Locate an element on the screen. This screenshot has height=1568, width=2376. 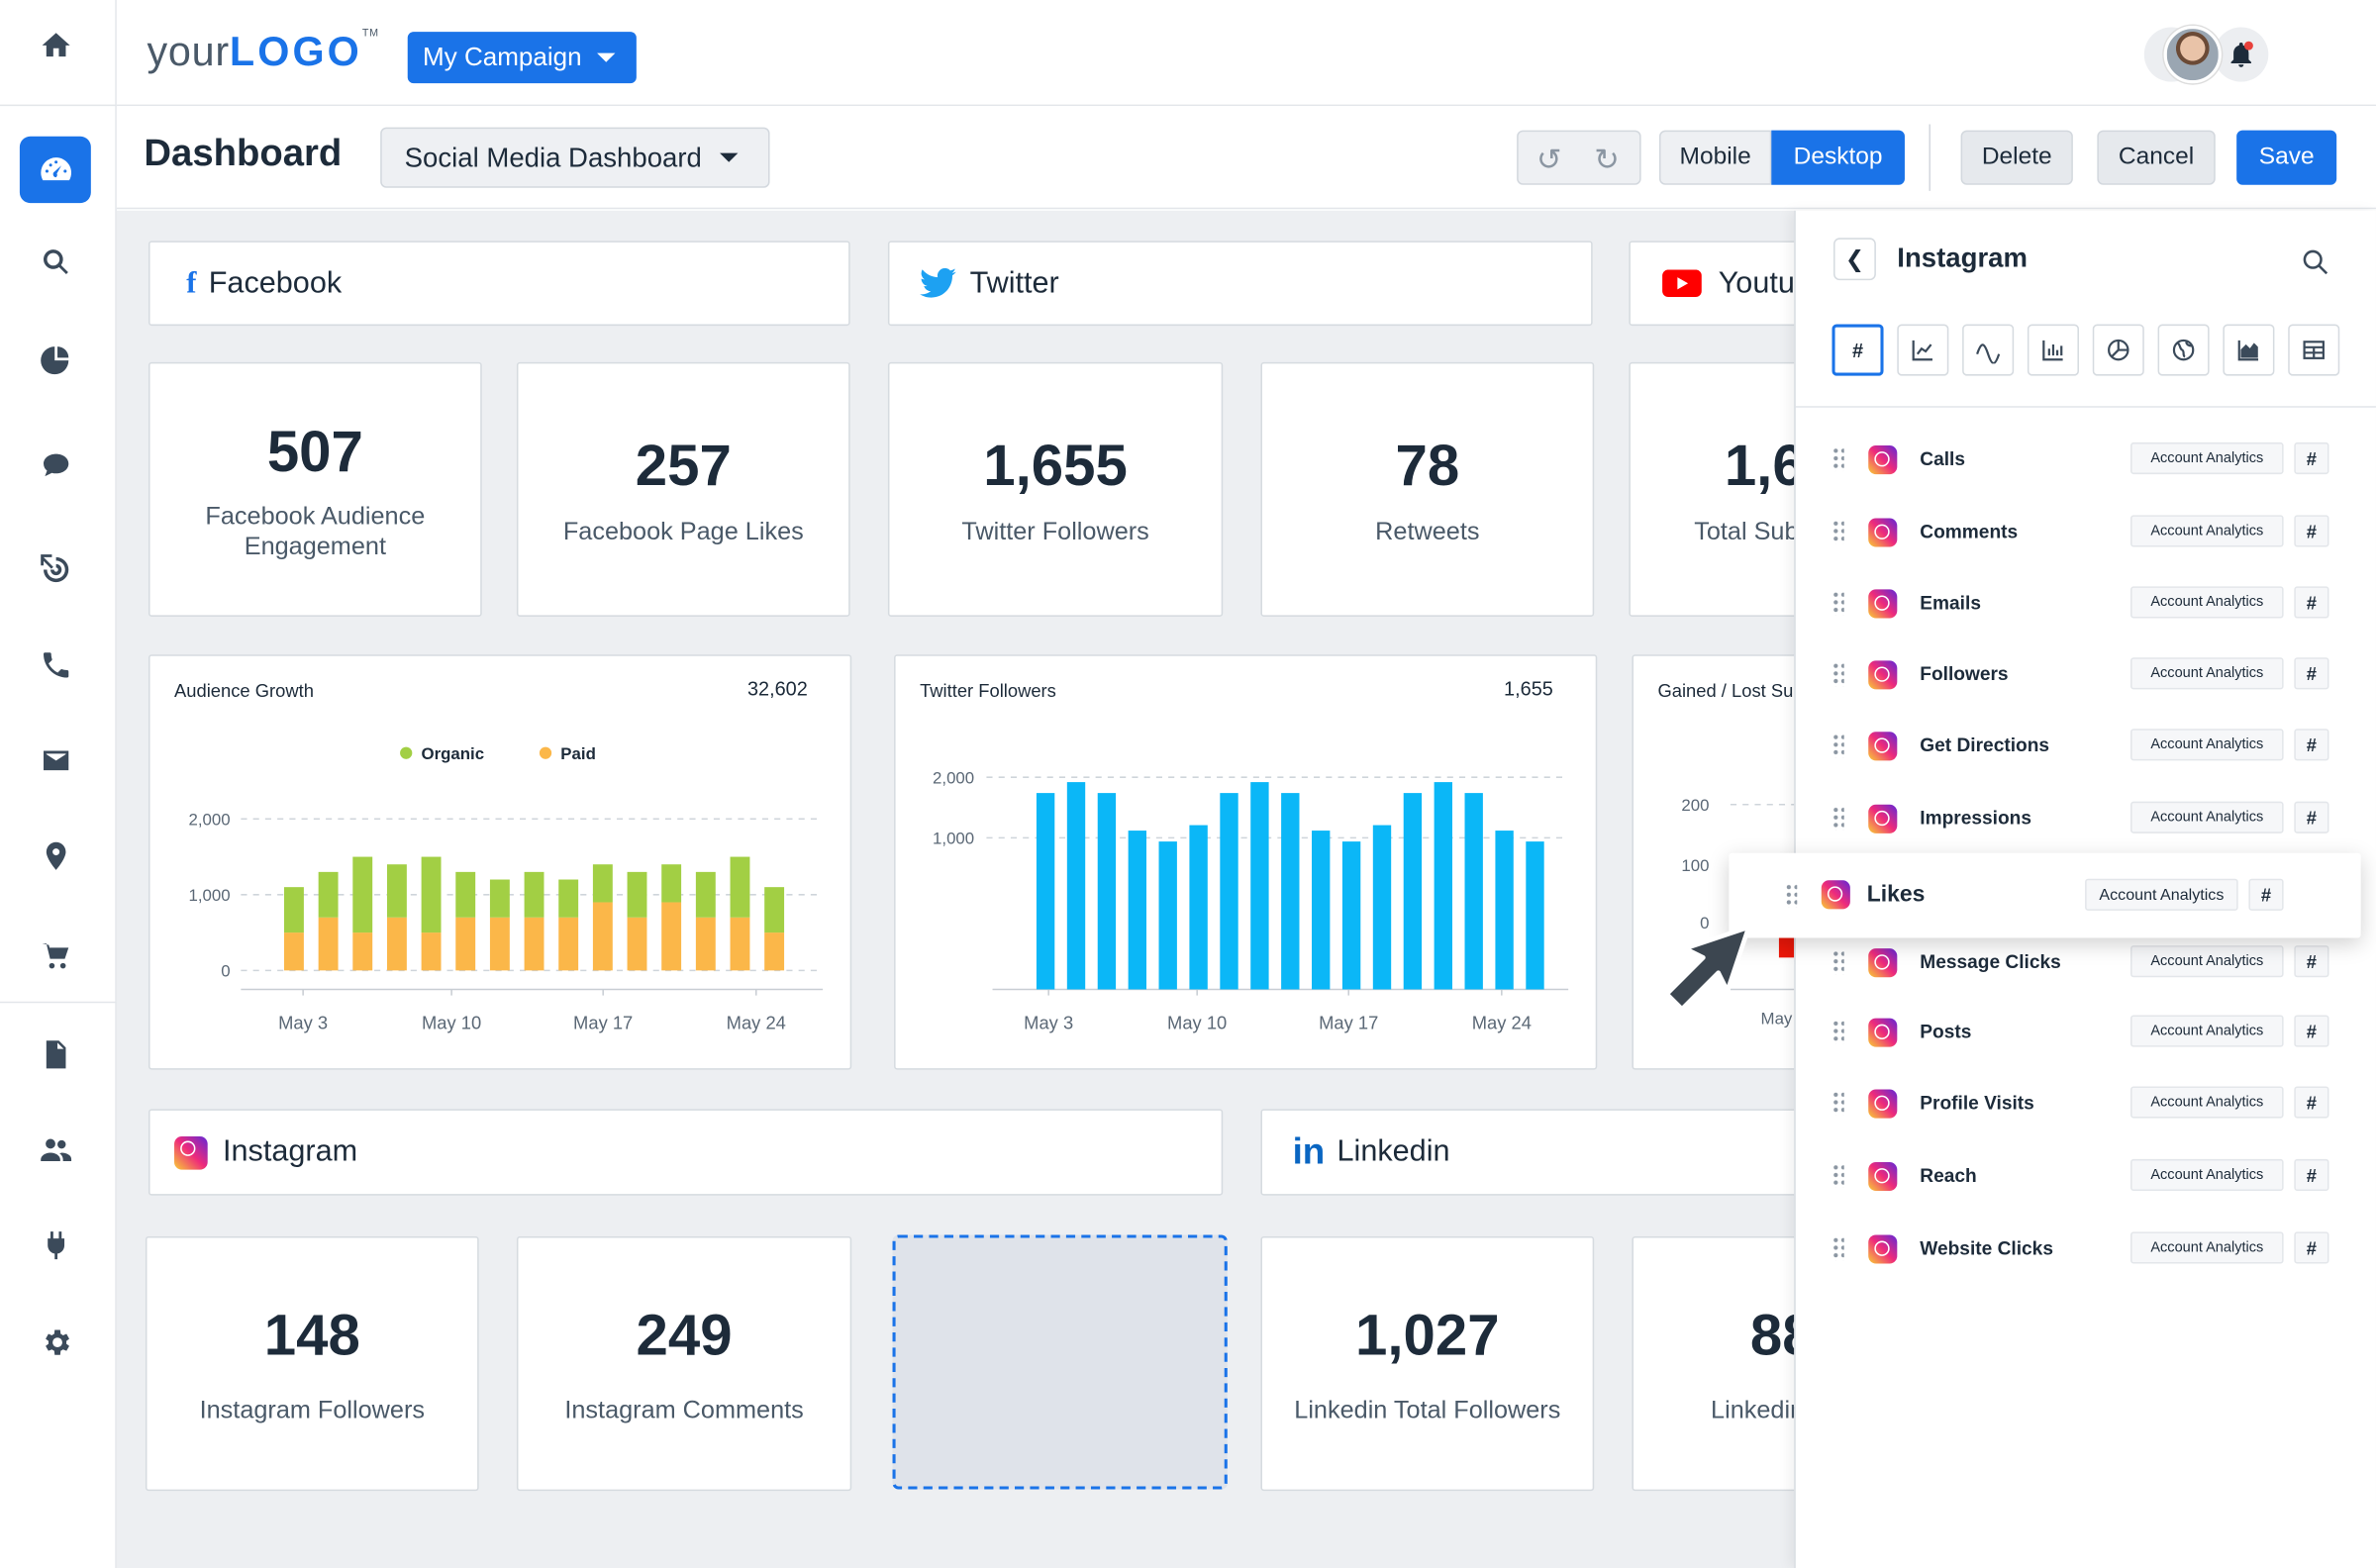
undo-icon: ↺ is located at coordinates (1549, 161).